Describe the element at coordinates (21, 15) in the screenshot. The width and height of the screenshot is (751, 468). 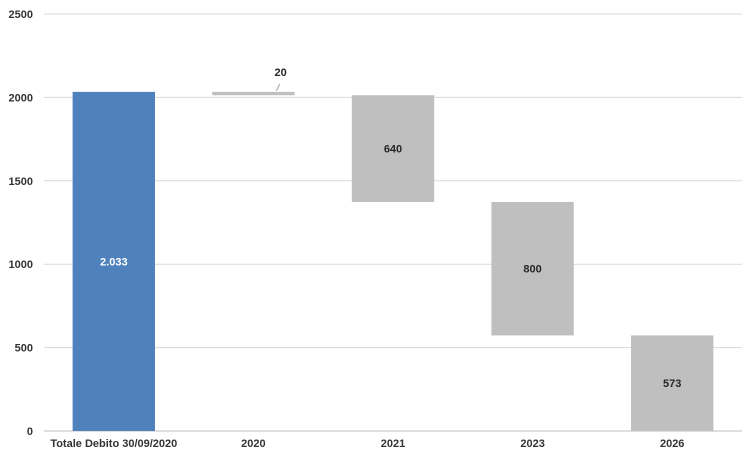
I see `y-tick-label: 2500` at that location.